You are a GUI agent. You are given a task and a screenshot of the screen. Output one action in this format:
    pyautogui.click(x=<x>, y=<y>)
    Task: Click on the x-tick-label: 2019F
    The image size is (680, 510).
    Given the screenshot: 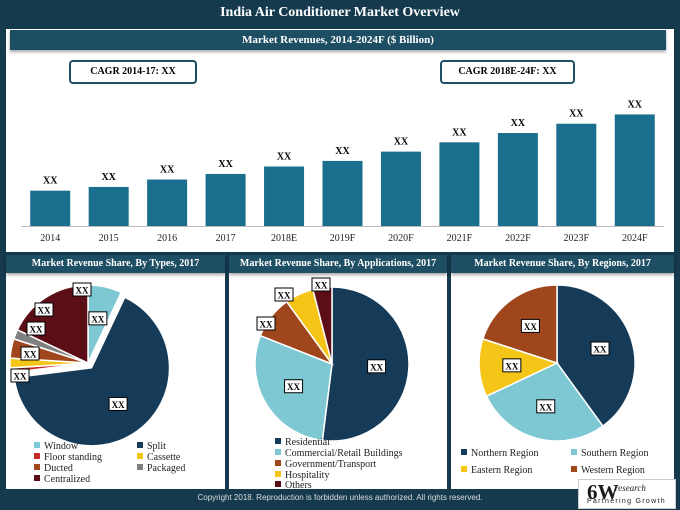 What is the action you would take?
    pyautogui.click(x=343, y=238)
    